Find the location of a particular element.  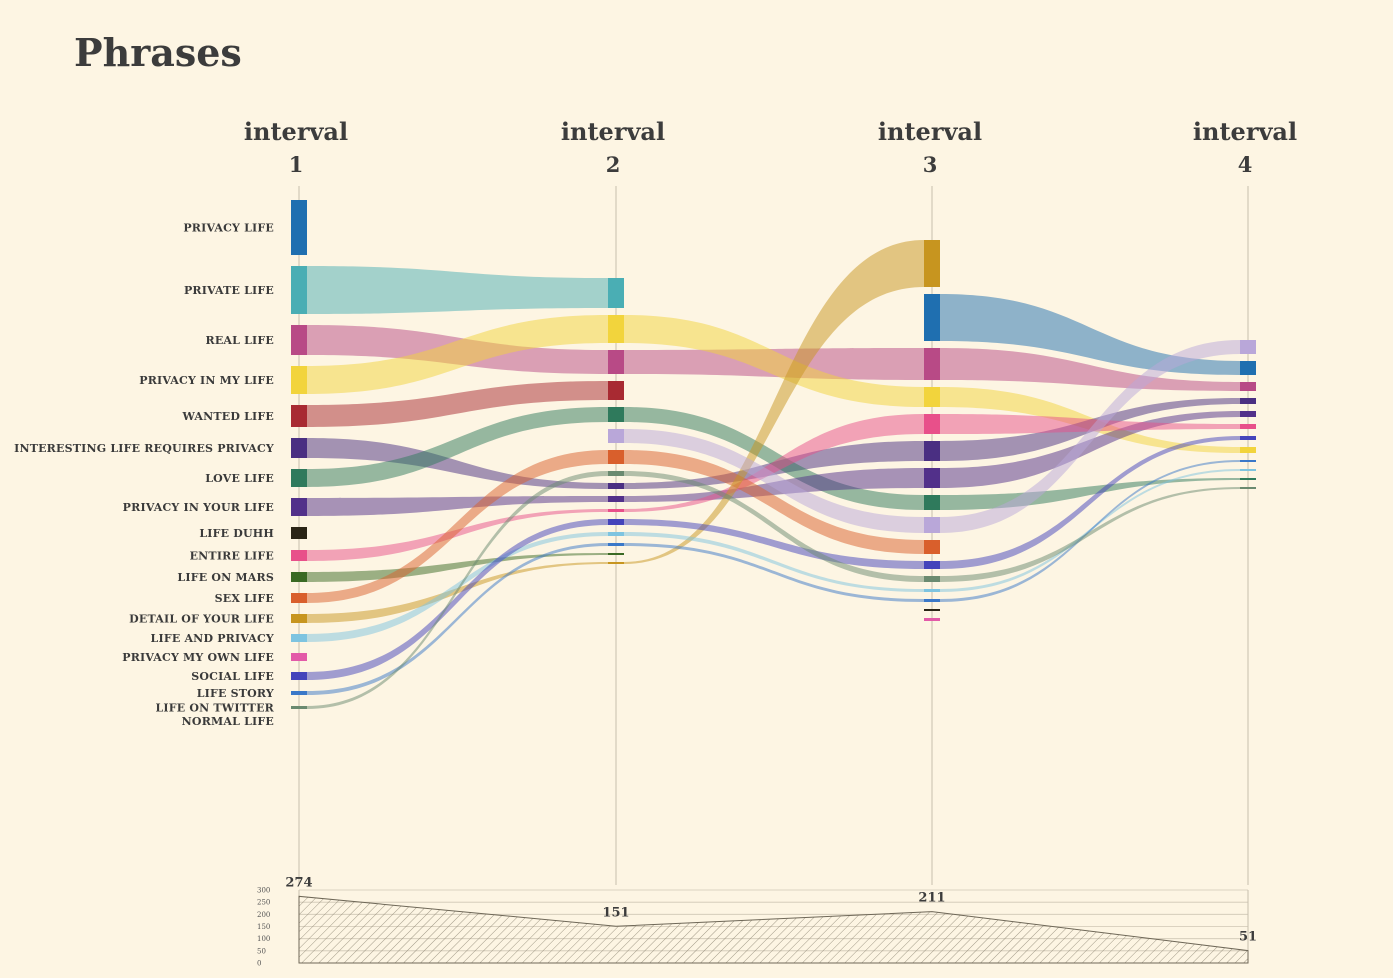

totals-value-label: 51 is located at coordinates (1248, 937).